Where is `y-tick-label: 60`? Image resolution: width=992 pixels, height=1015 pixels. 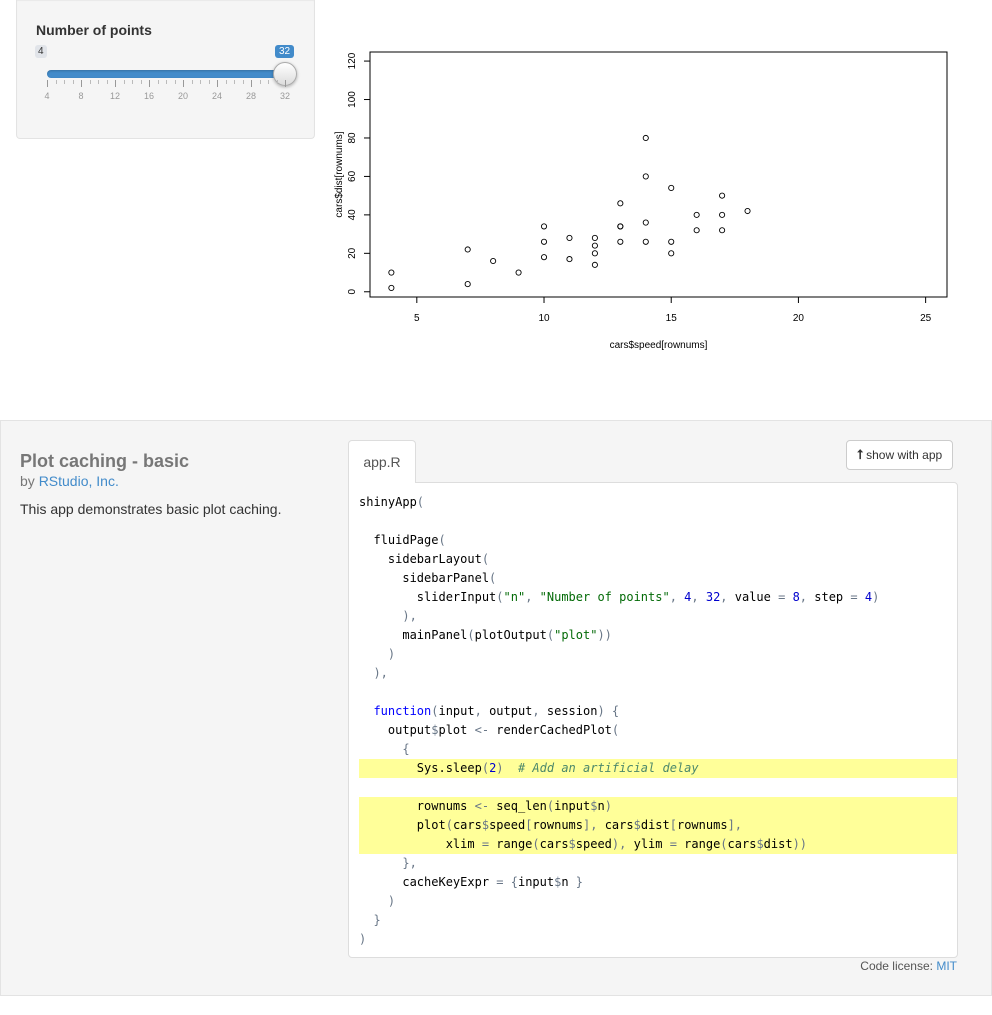 y-tick-label: 60 is located at coordinates (352, 176).